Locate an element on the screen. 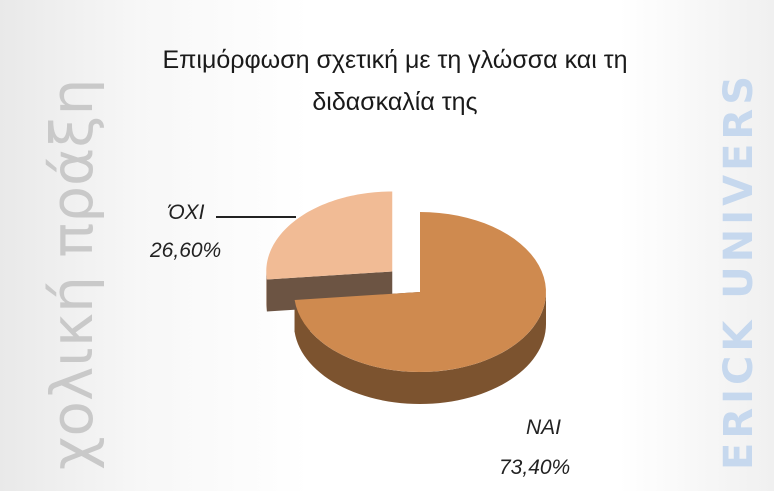 The image size is (774, 491). chart-title: Επιμόρφωση σχετική με τη γλώσσα και τη is located at coordinates (394, 60).